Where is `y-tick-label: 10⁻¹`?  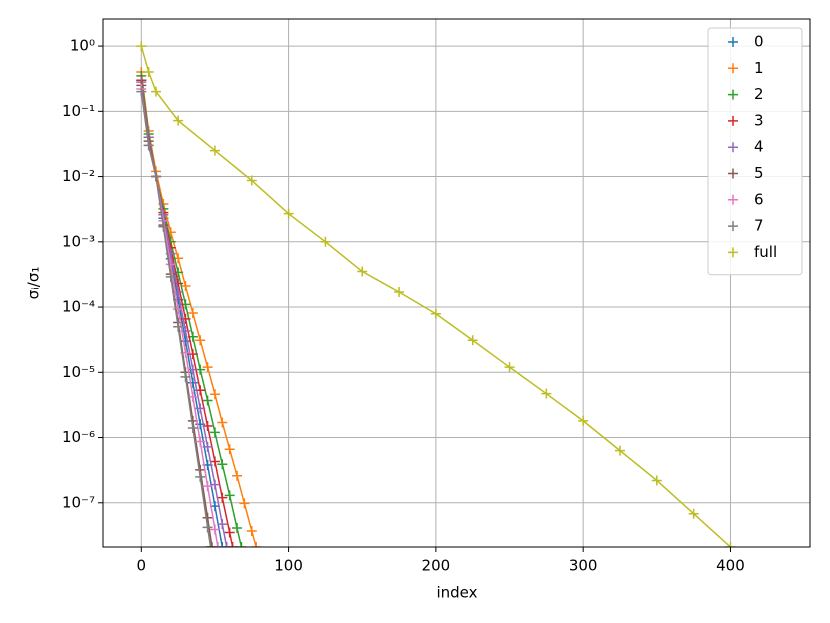 y-tick-label: 10⁻¹ is located at coordinates (78, 111).